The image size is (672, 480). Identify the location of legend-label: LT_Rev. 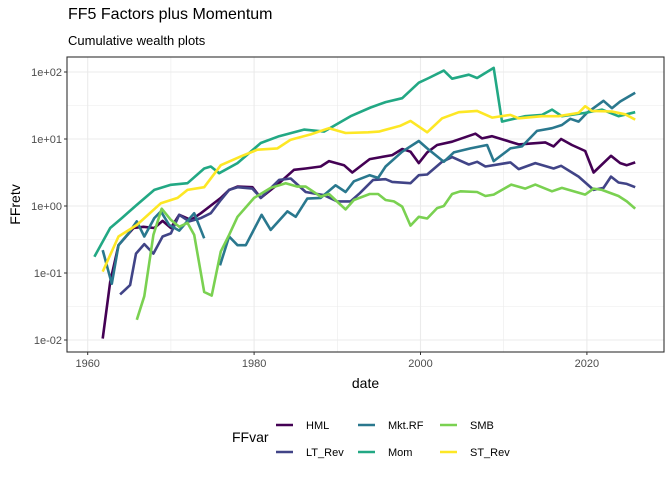
(325, 453).